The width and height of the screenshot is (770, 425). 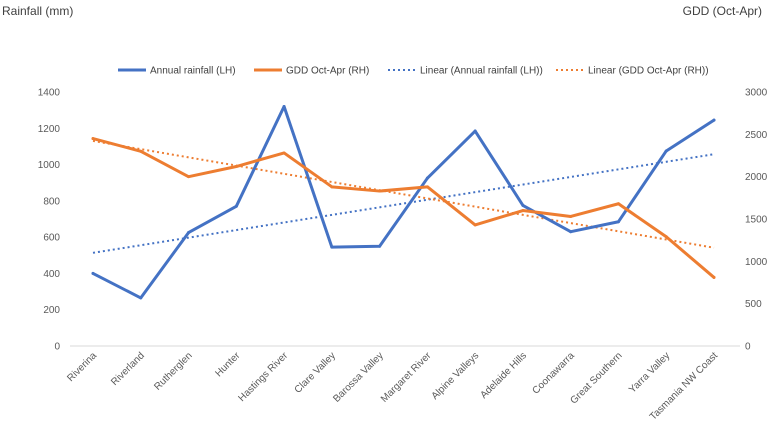 What do you see at coordinates (456, 376) in the screenshot?
I see `x-tick-label: Alpine Valleys` at bounding box center [456, 376].